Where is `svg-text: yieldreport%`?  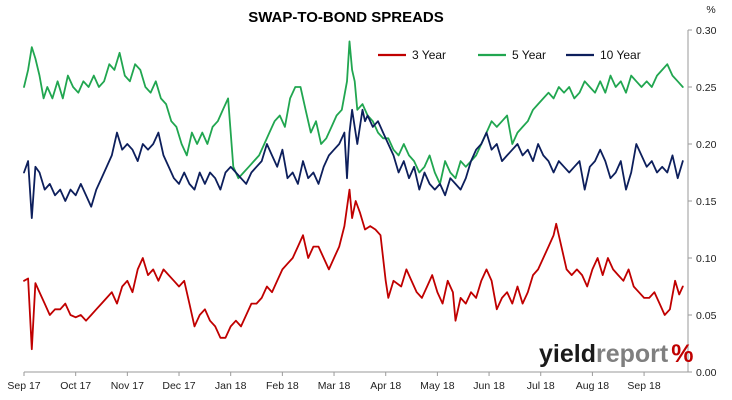 svg-text: yieldreport% is located at coordinates (616, 354).